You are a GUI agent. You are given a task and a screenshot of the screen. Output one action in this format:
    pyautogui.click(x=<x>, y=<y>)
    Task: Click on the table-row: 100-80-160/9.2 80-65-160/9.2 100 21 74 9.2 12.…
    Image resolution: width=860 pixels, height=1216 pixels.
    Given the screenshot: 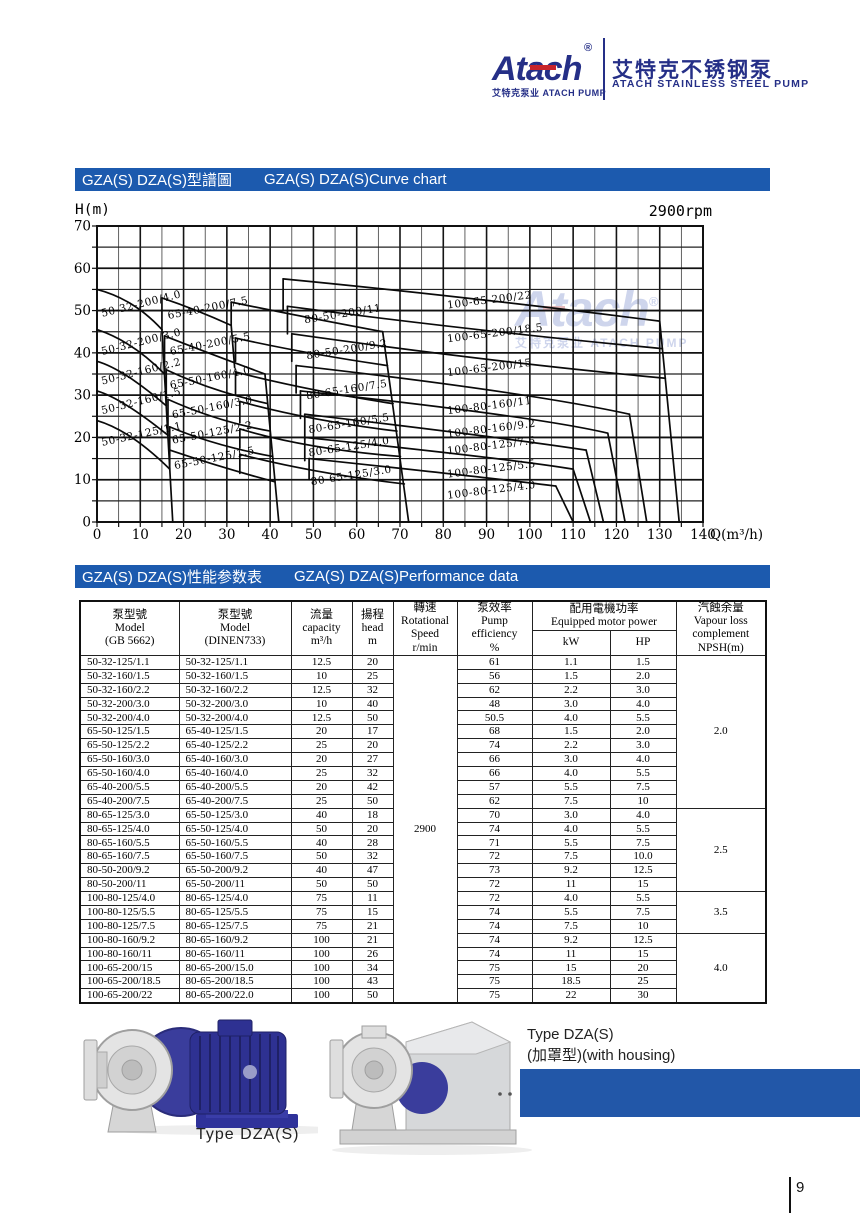 What is the action you would take?
    pyautogui.click(x=423, y=968)
    